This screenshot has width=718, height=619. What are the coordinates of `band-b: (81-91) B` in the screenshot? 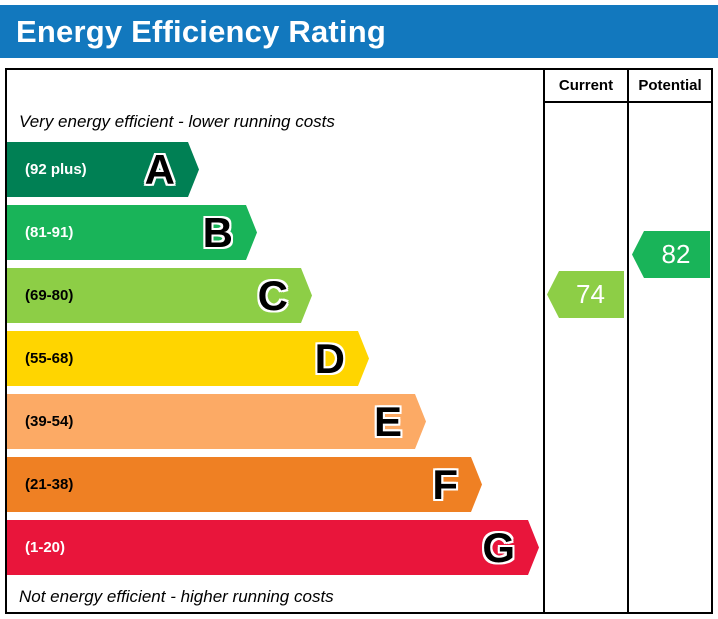 It's located at (132, 232).